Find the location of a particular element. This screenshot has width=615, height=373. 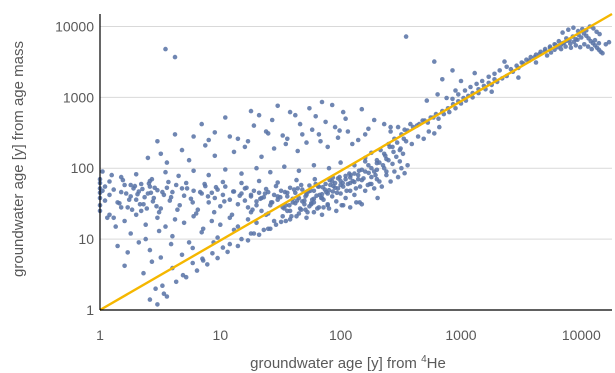

x-tick-labels: 1 10 100 1000 10000 is located at coordinates (348, 335).